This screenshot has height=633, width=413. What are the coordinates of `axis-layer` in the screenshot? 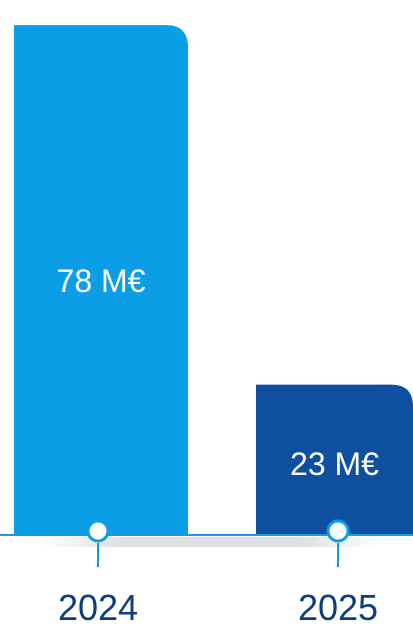 It's located at (206, 543).